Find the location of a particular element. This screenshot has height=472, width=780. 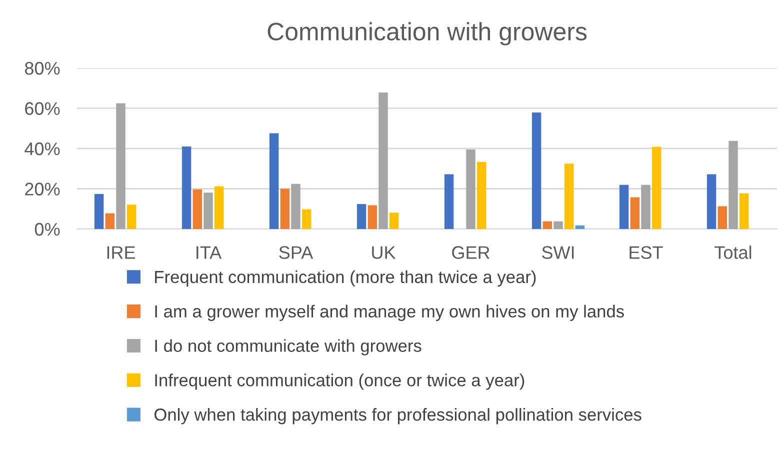

chart-title: Communication with growers is located at coordinates (427, 34).